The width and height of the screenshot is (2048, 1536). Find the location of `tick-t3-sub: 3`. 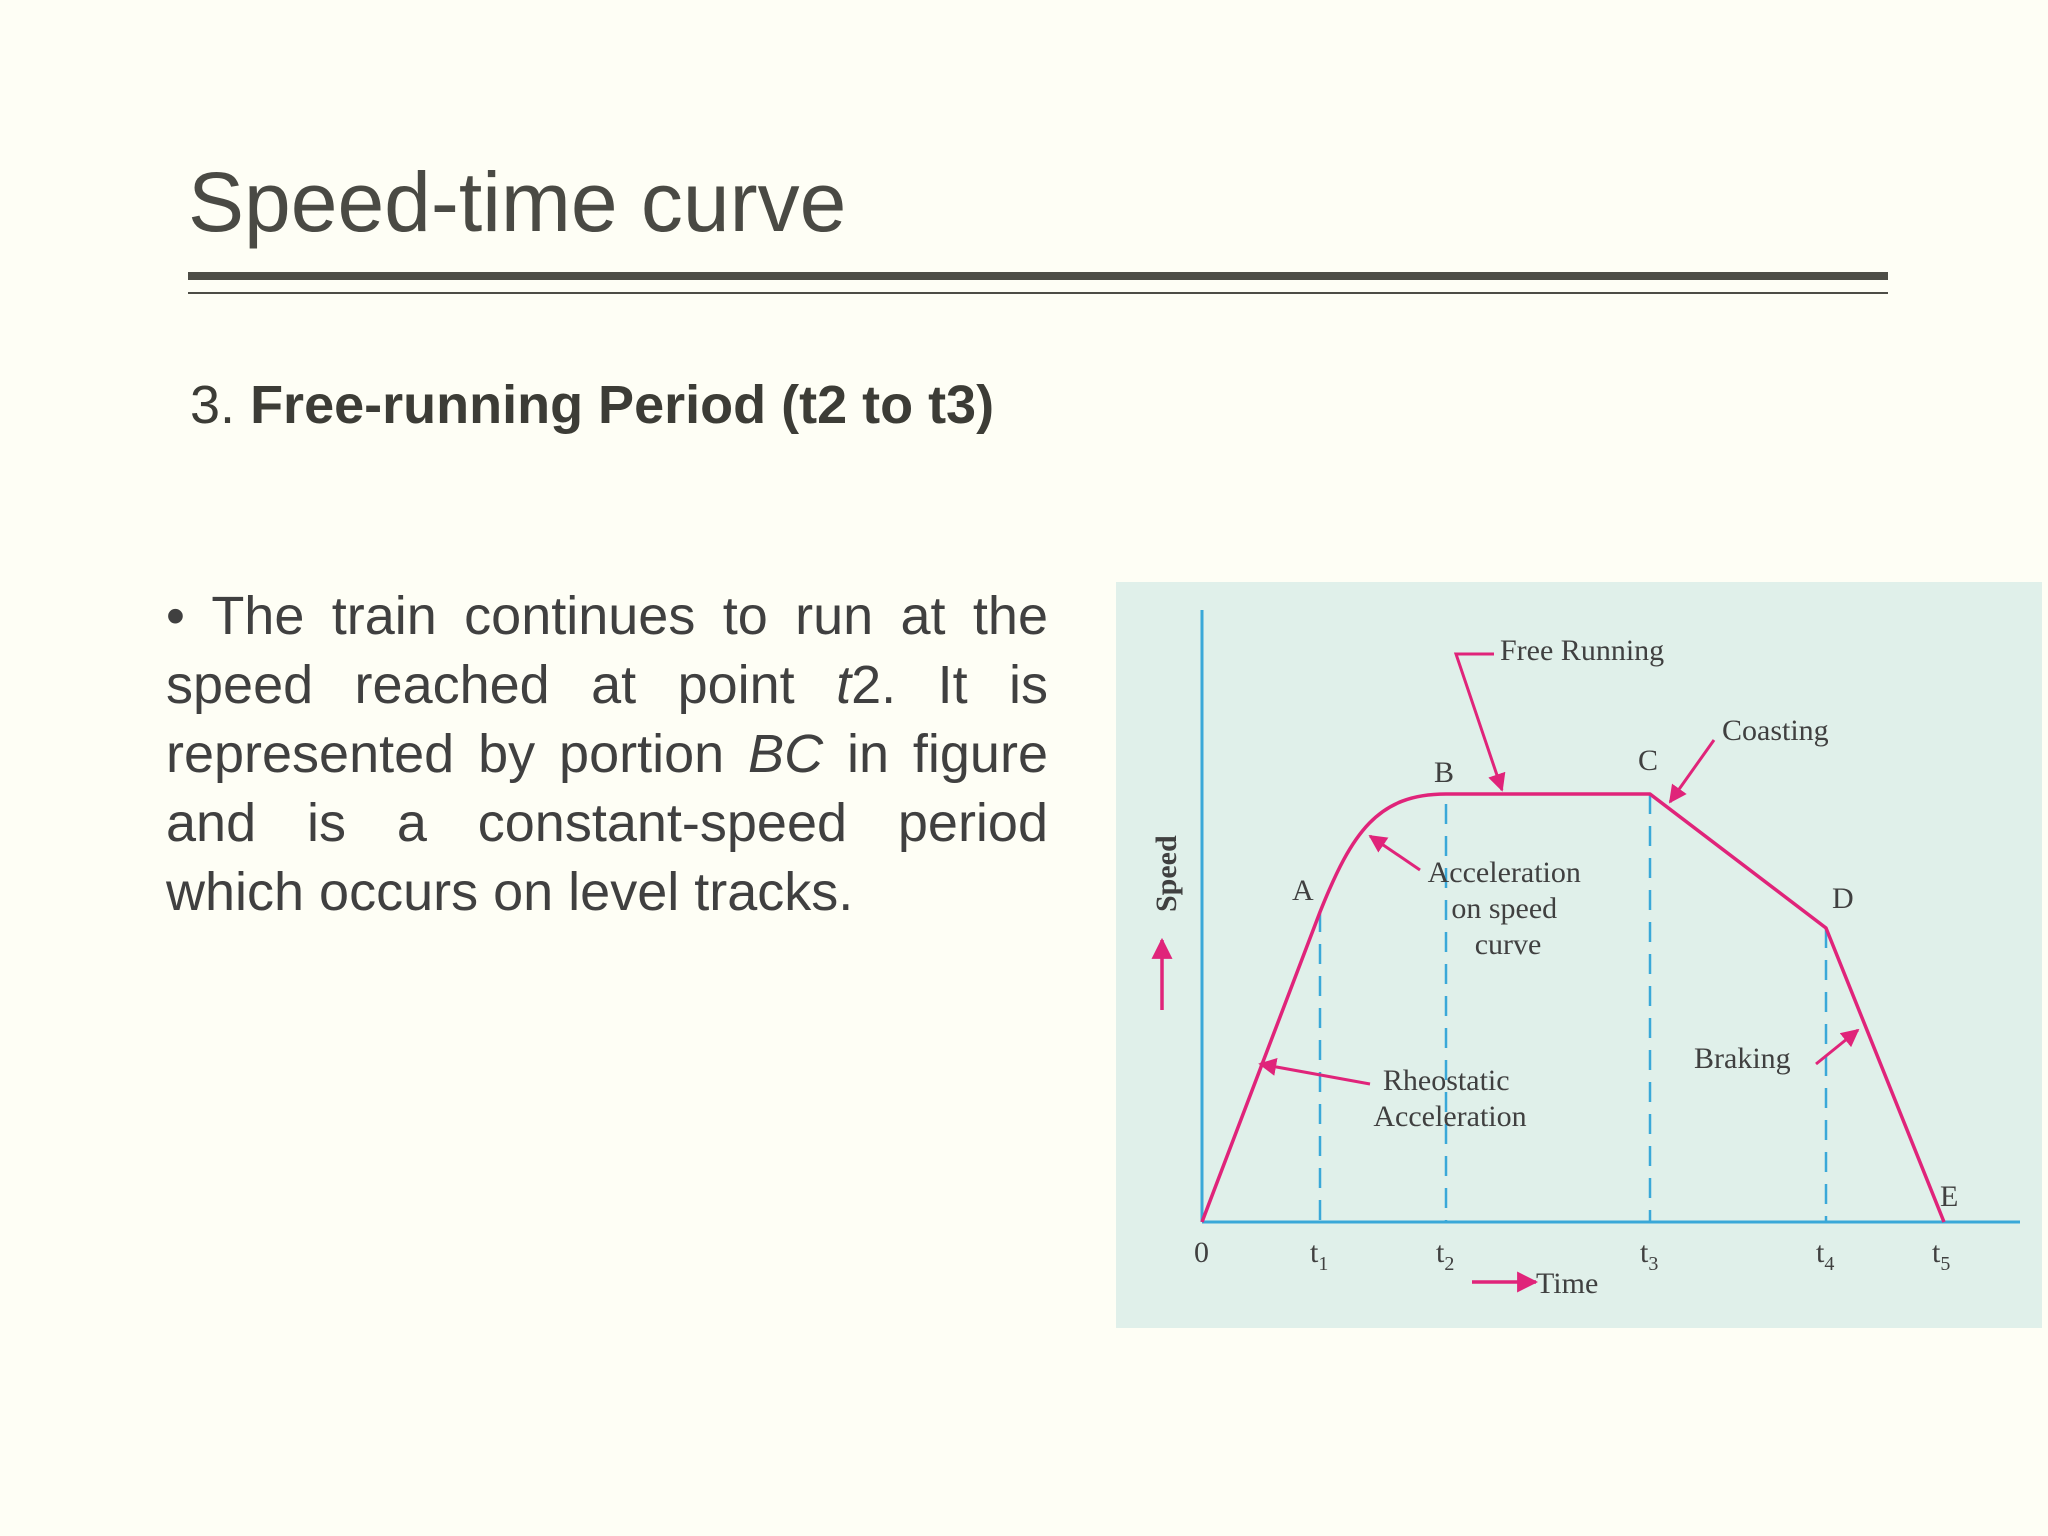

tick-t3-sub: 3 is located at coordinates (1653, 1264).